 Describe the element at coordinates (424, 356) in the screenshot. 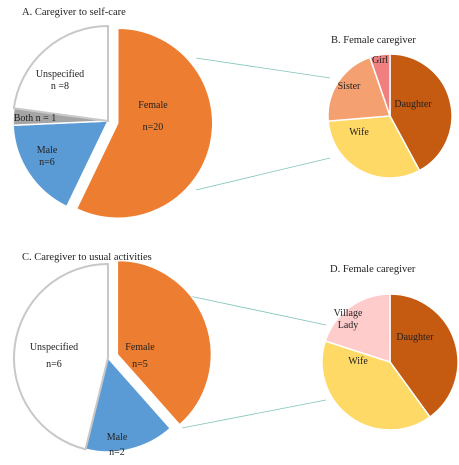

I see `pie-d-slice-daughter` at that location.